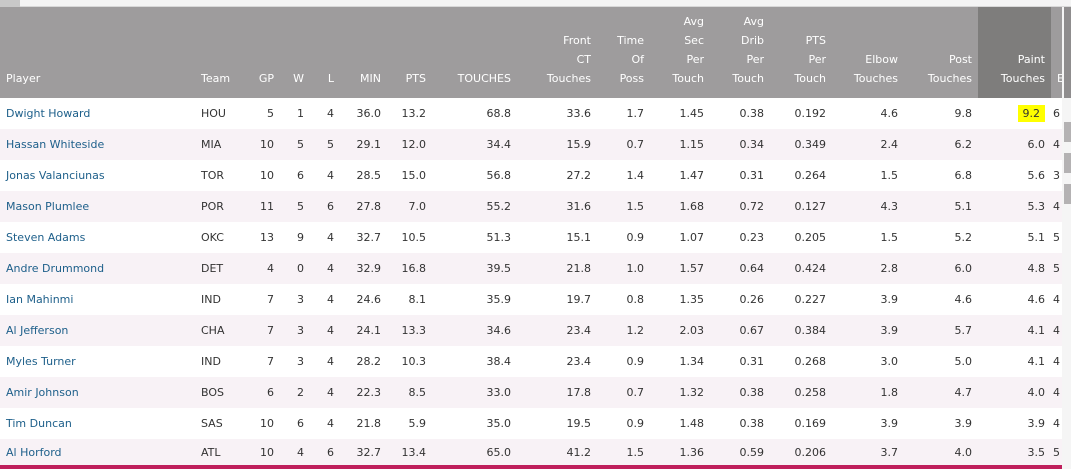 Image resolution: width=1071 pixels, height=469 pixels. I want to click on column-header-e: E, so click(1057, 52).